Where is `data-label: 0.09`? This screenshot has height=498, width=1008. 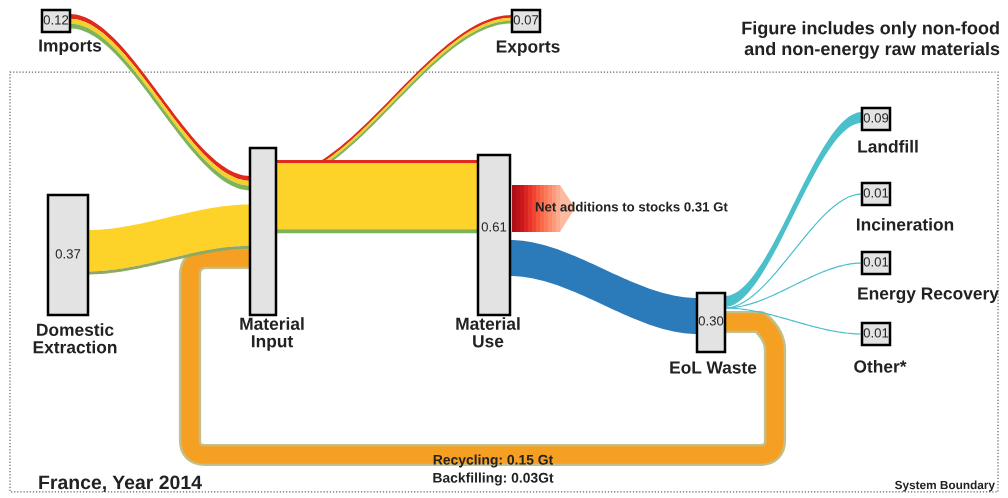 data-label: 0.09 is located at coordinates (876, 118).